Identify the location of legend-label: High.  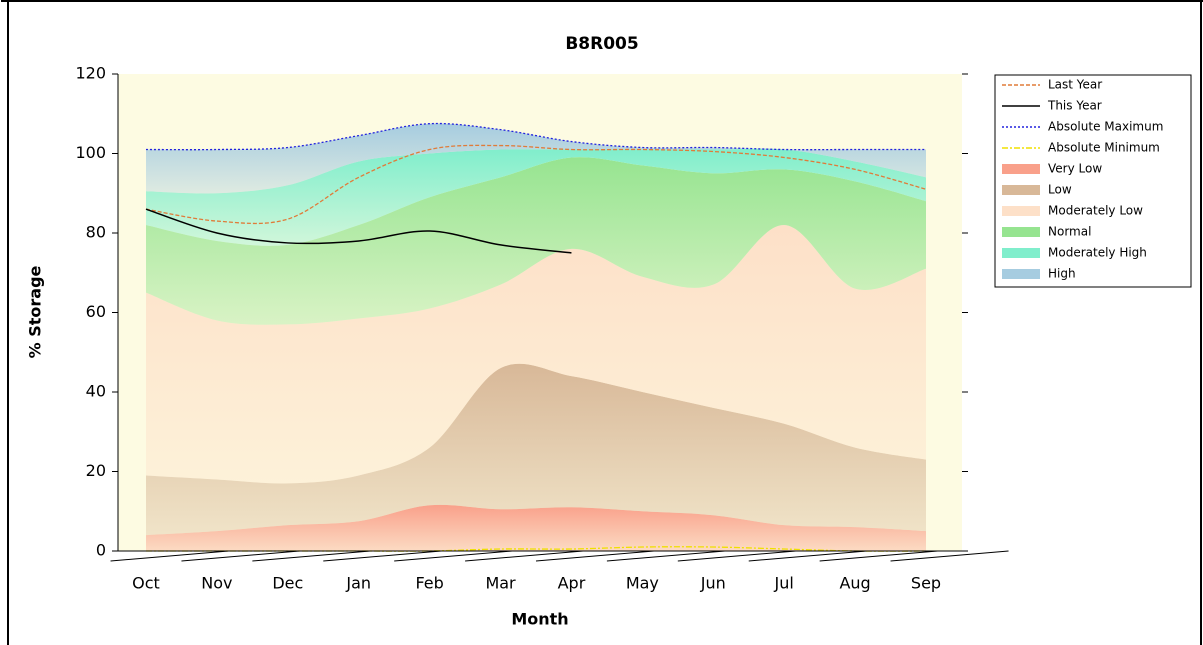
(1062, 274).